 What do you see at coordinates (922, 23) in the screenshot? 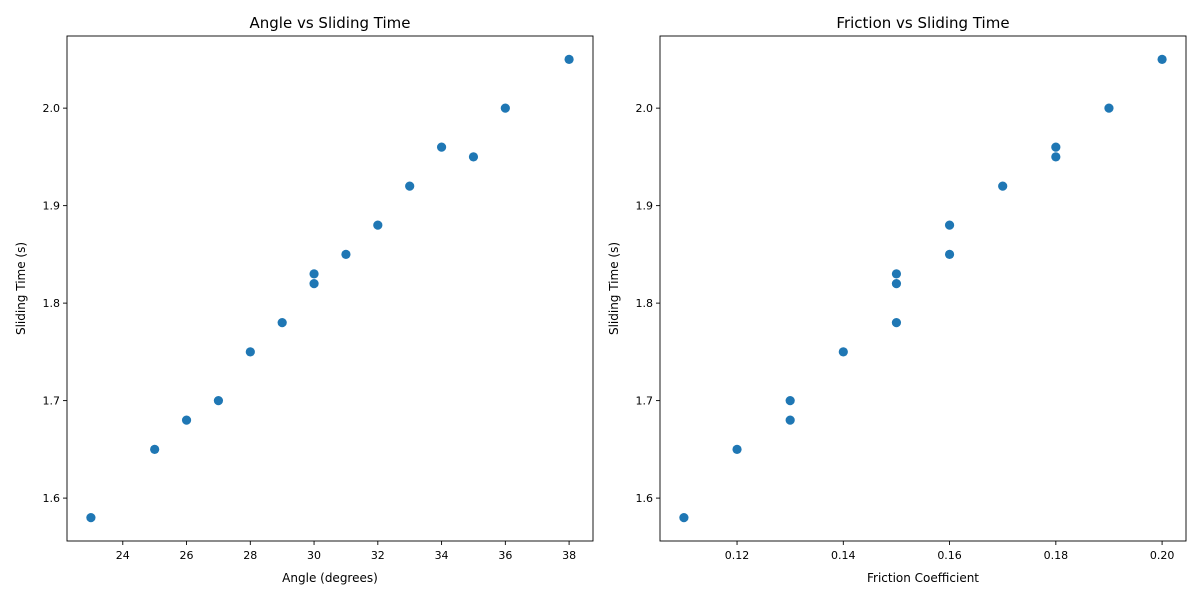
I see `chart-title: Friction vs Sliding Time` at bounding box center [922, 23].